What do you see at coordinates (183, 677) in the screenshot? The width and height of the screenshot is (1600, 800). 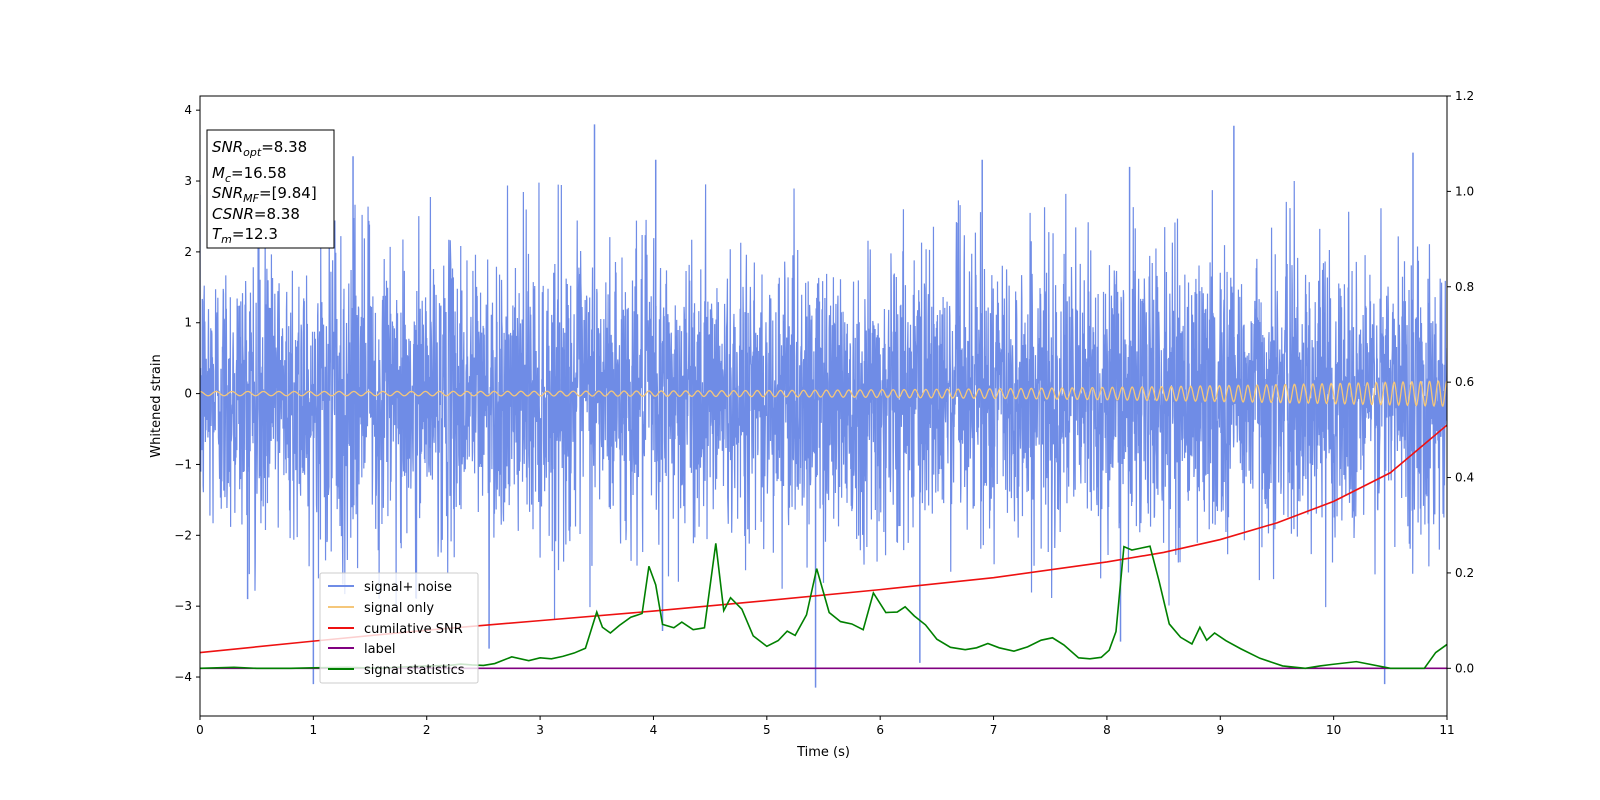 I see `y-tick-label: −4` at bounding box center [183, 677].